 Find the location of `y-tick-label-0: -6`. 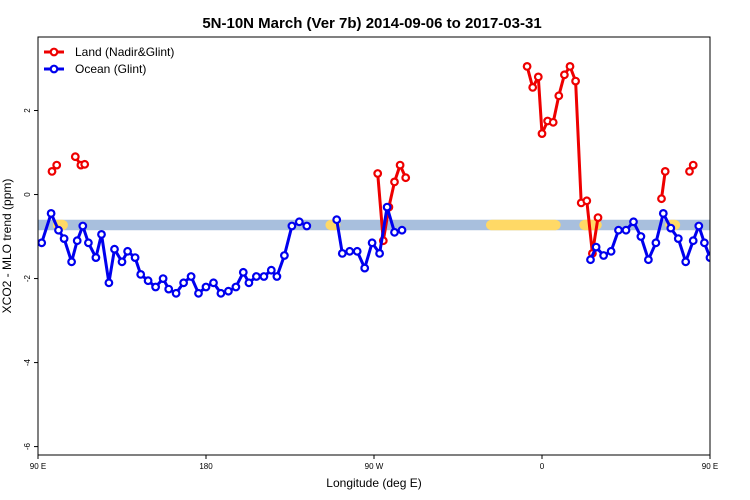

y-tick-label-0: -6 is located at coordinates (27, 446).